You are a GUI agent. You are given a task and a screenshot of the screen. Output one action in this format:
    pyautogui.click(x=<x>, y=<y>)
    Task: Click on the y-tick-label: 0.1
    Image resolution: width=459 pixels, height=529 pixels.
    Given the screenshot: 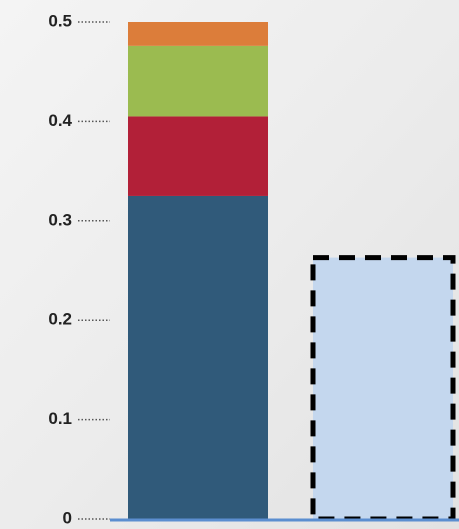 What is the action you would take?
    pyautogui.click(x=60, y=418)
    